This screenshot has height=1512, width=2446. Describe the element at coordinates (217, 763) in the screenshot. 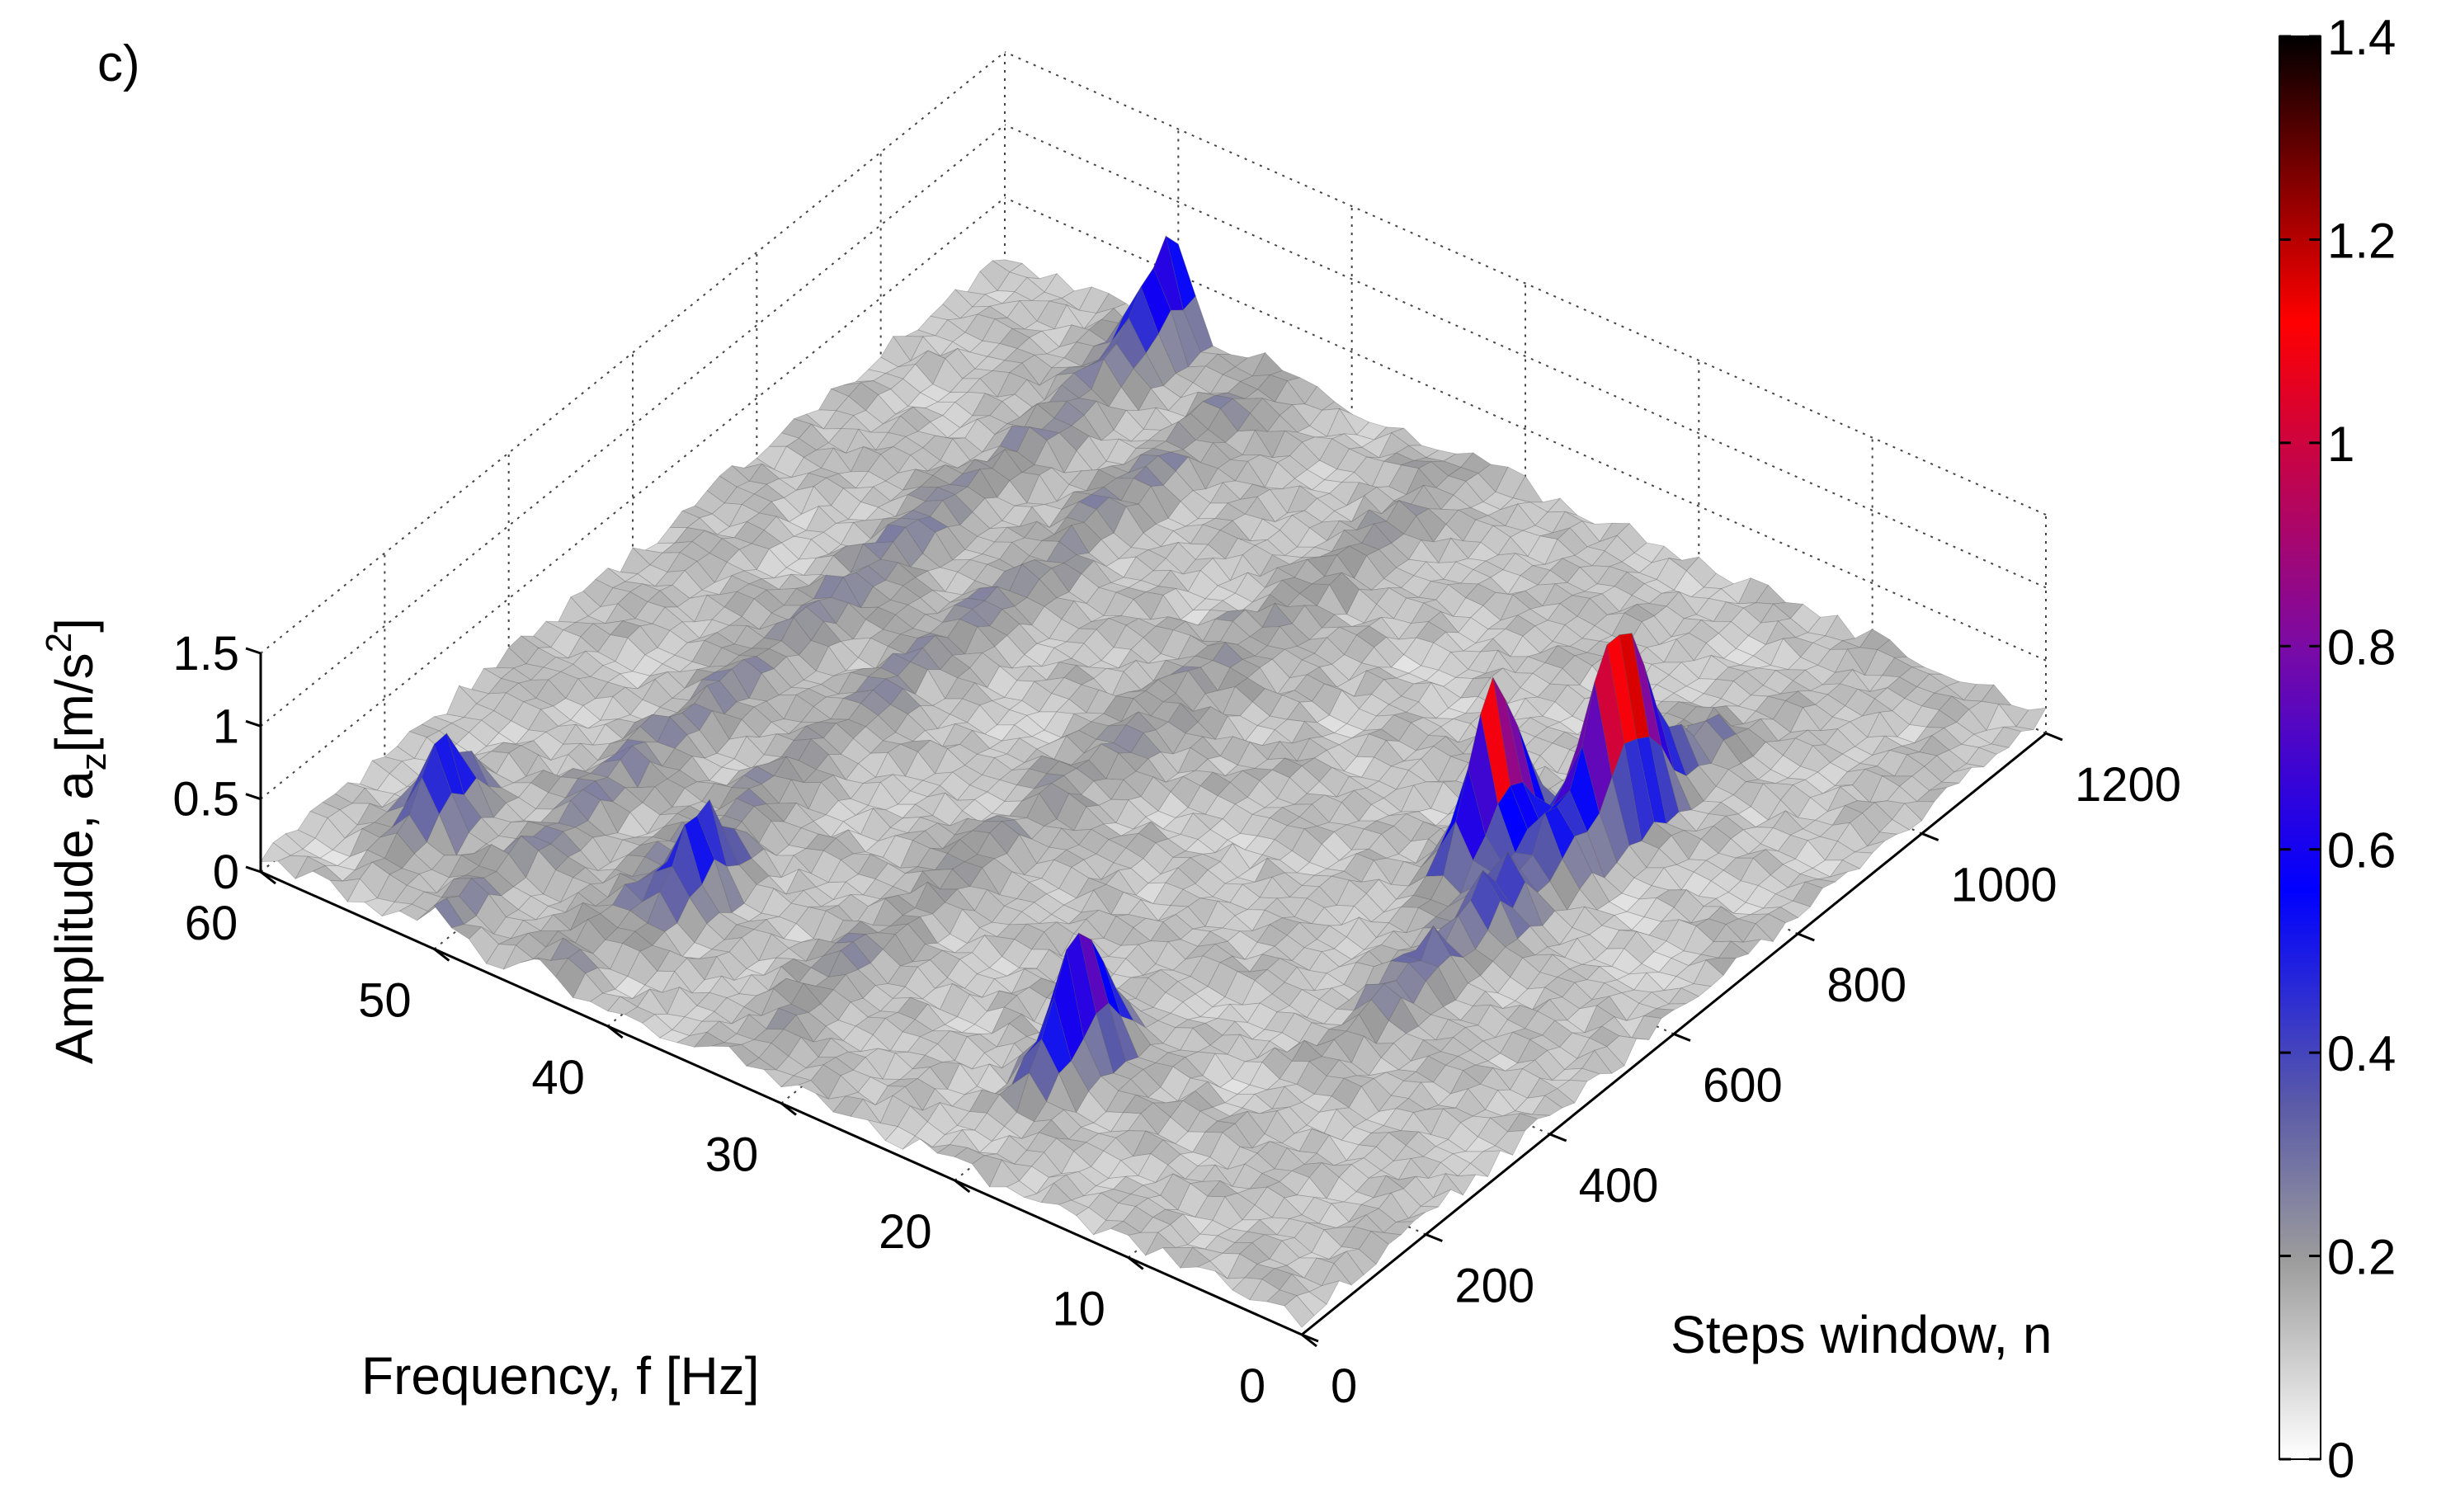

I see `z-tick-labels: 0 0.5 1 1.5` at that location.